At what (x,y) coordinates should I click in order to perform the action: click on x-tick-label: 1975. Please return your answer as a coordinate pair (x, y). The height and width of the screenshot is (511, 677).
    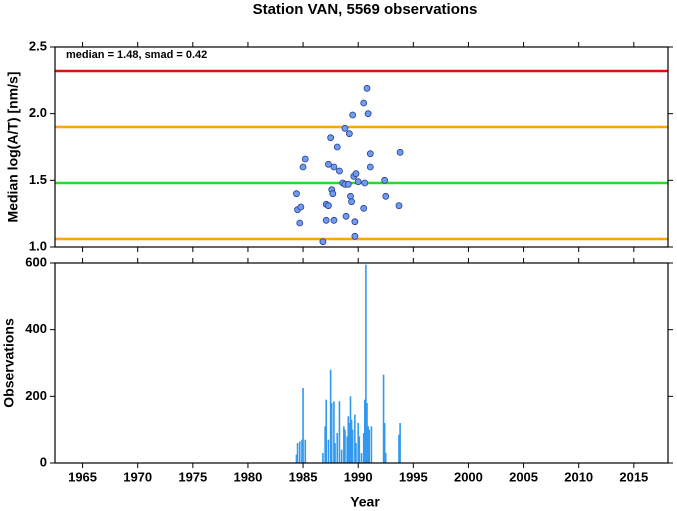
    Looking at the image, I should click on (192, 476).